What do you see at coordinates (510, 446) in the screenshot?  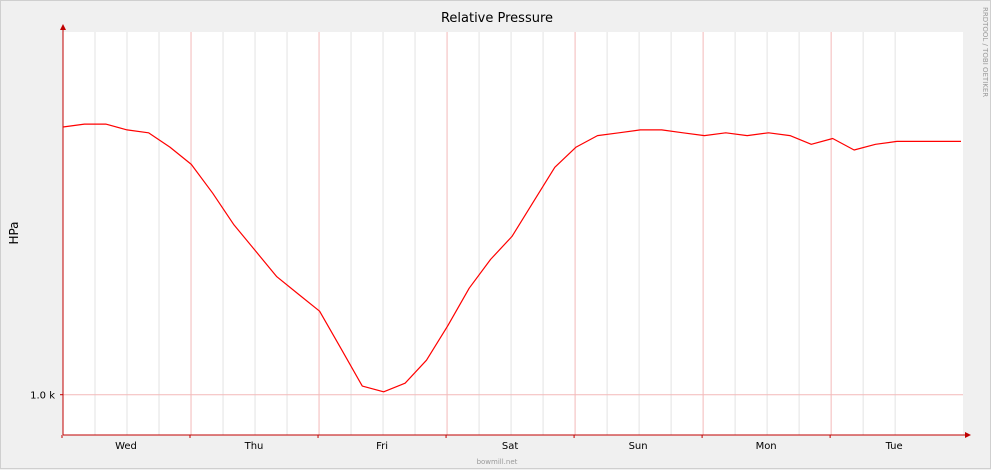 I see `x-tick-label: Sat` at bounding box center [510, 446].